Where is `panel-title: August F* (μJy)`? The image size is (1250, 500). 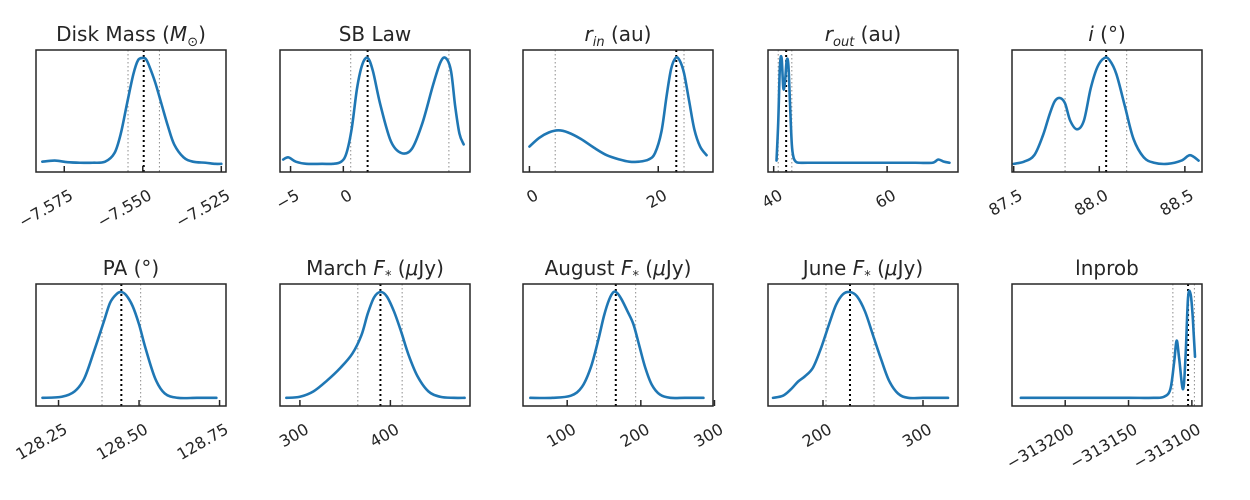
panel-title: August F* (μJy) is located at coordinates (618, 270).